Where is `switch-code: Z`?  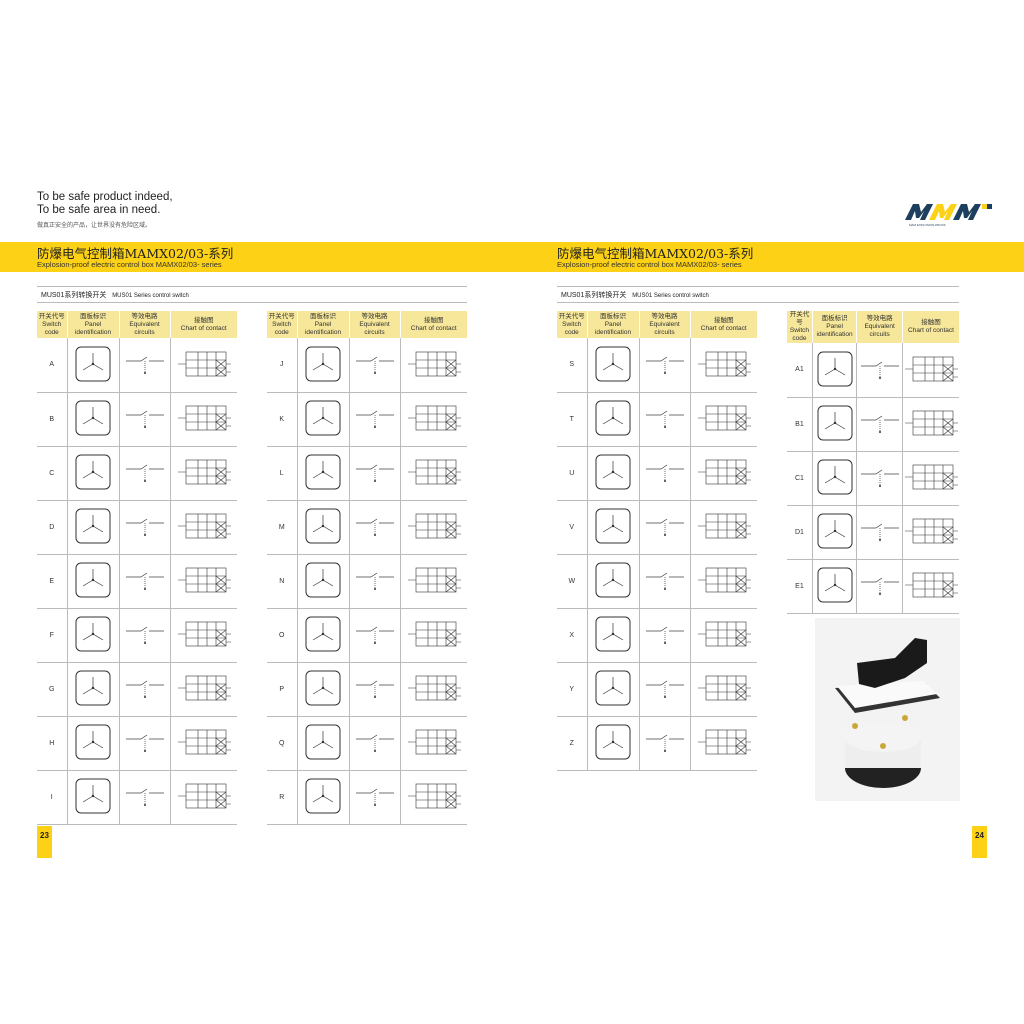 switch-code: Z is located at coordinates (572, 743).